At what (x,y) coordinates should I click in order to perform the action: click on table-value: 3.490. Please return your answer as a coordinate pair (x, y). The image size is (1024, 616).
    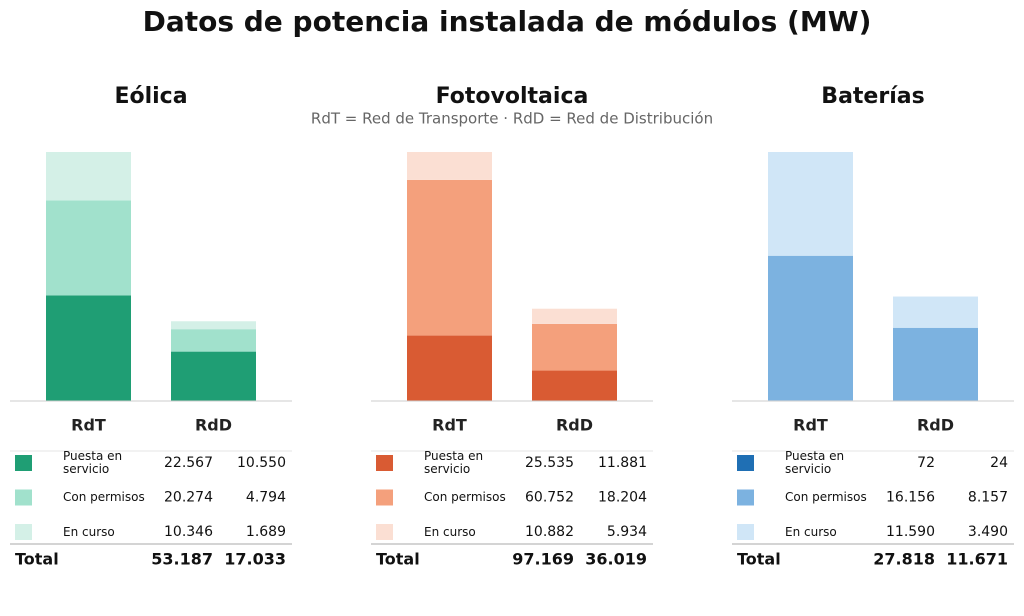
    Looking at the image, I should click on (988, 532).